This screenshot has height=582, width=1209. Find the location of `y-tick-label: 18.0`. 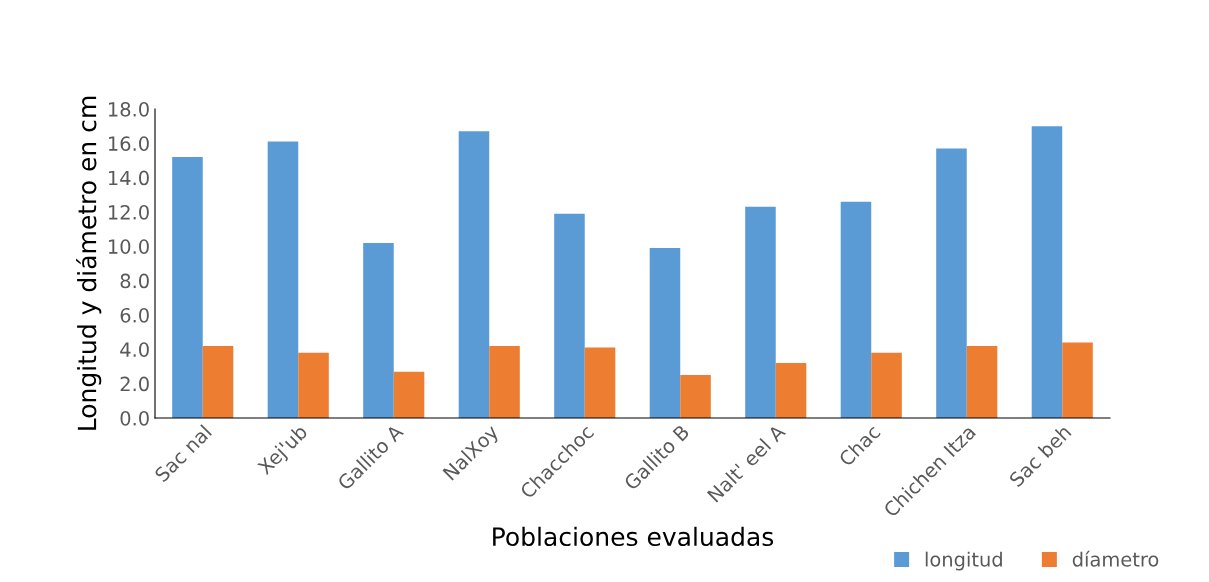

y-tick-label: 18.0 is located at coordinates (128, 109).